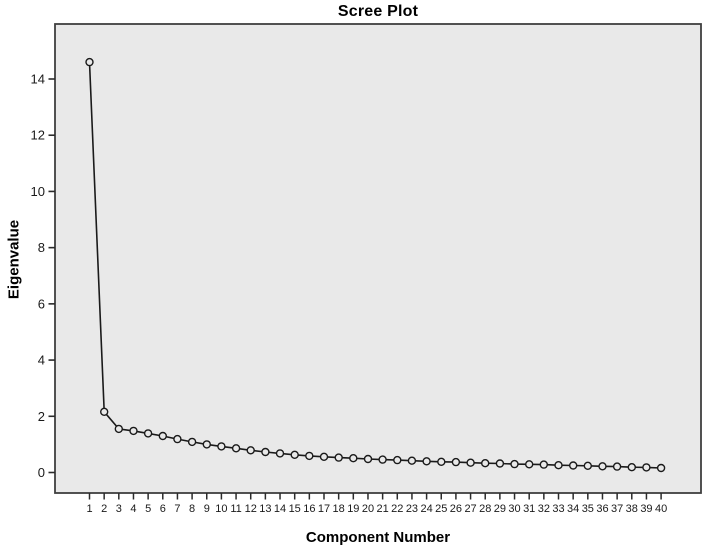 The image size is (706, 551). What do you see at coordinates (632, 509) in the screenshot?
I see `x-axis-tick-label: 38` at bounding box center [632, 509].